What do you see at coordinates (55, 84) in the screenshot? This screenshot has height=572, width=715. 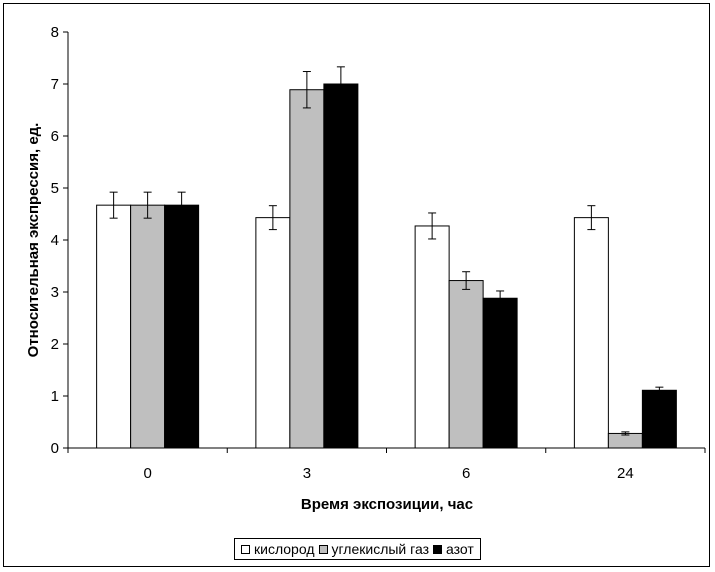 I see `y-tick-label: 7` at bounding box center [55, 84].